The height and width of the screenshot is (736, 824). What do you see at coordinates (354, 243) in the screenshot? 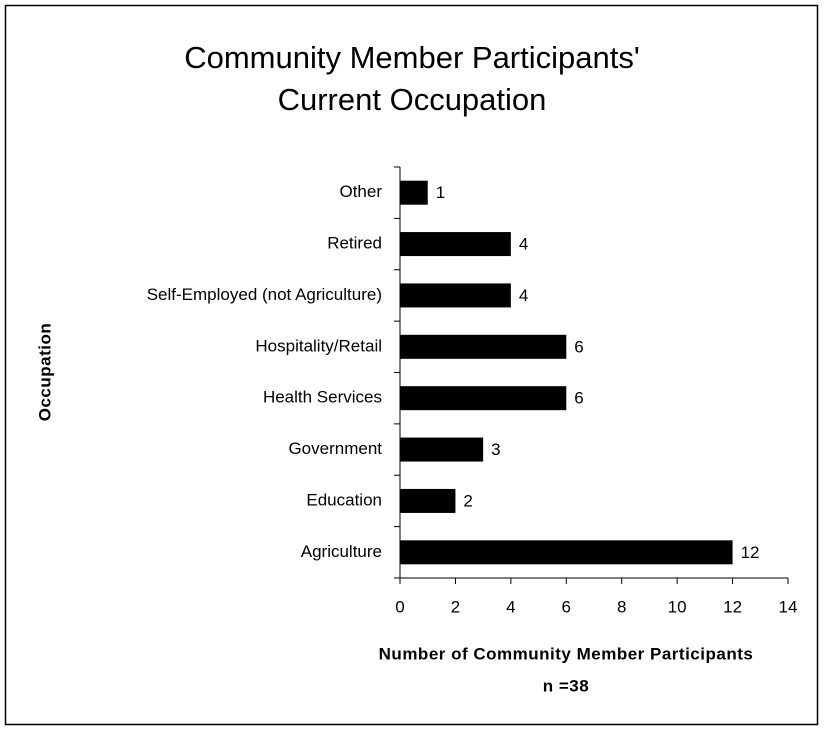
I see `y-tick-label: Retired` at bounding box center [354, 243].